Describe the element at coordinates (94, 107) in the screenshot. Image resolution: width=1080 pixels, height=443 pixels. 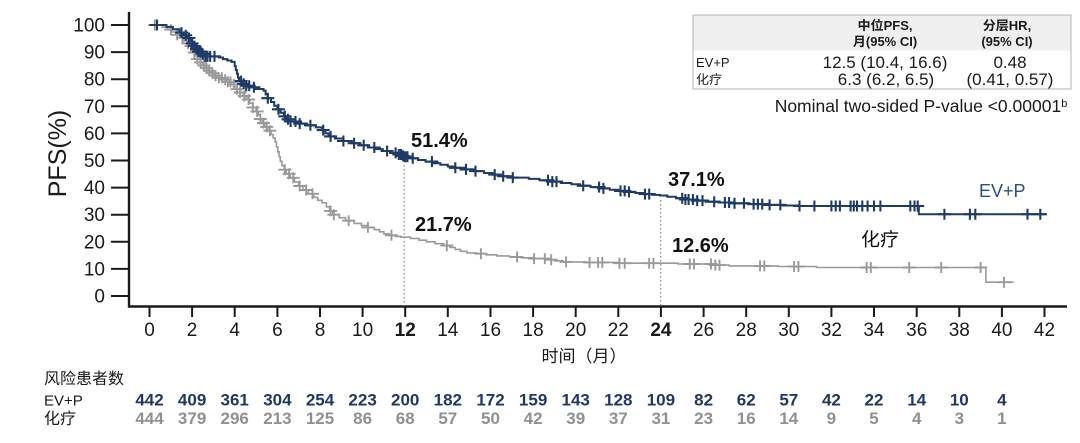
I see `svg-text: 70` at that location.